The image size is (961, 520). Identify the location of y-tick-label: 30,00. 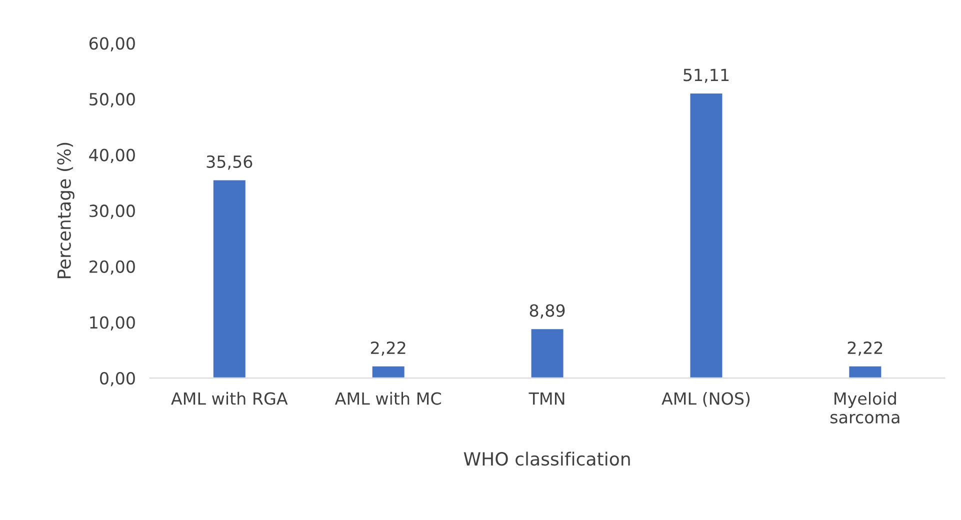
(112, 211).